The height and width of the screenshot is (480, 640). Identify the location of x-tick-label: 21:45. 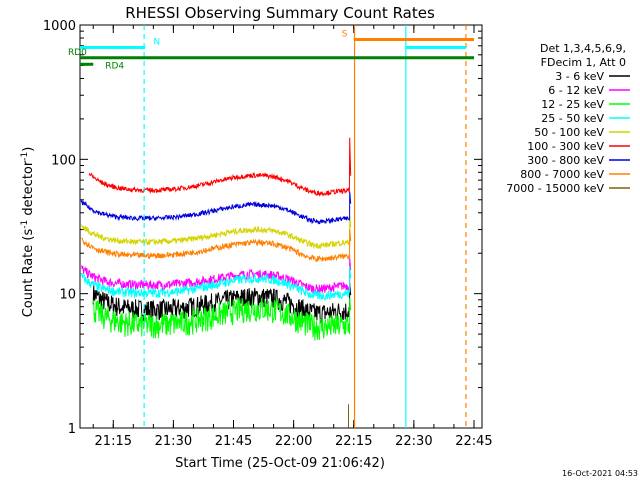
(233, 441).